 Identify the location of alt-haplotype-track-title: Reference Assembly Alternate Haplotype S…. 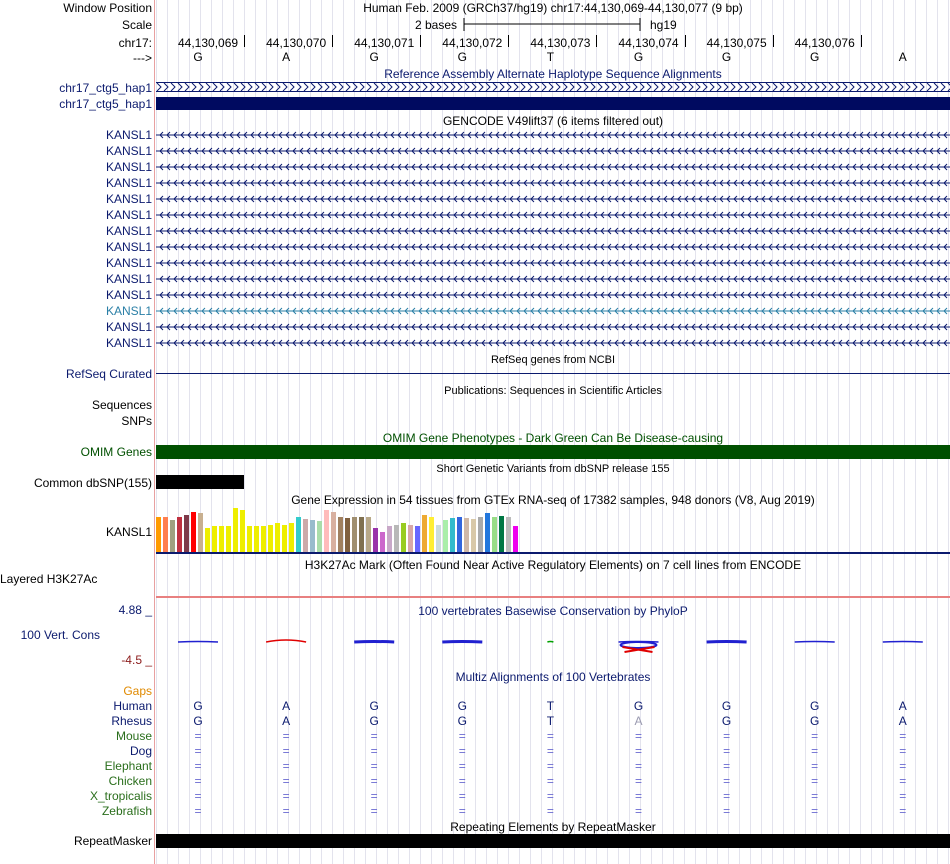
(553, 74).